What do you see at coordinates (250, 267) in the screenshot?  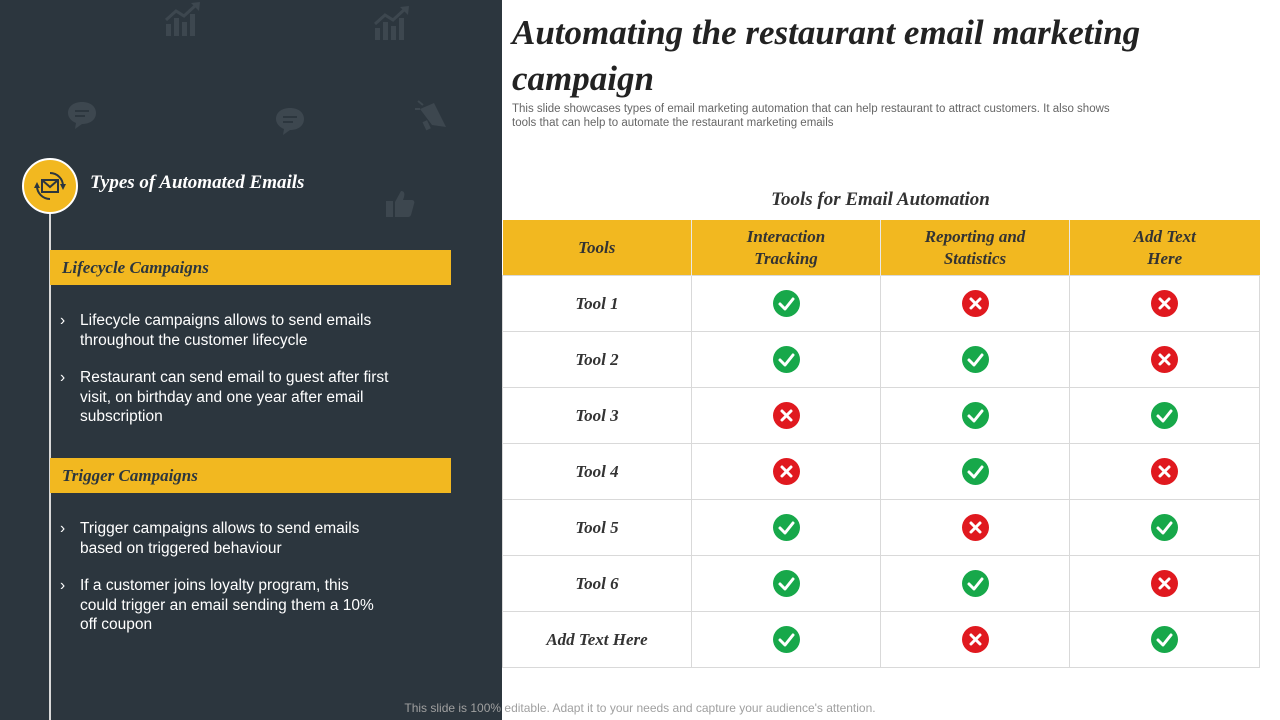 I see `lifecycle-heading-bar: Lifecycle Campaigns` at bounding box center [250, 267].